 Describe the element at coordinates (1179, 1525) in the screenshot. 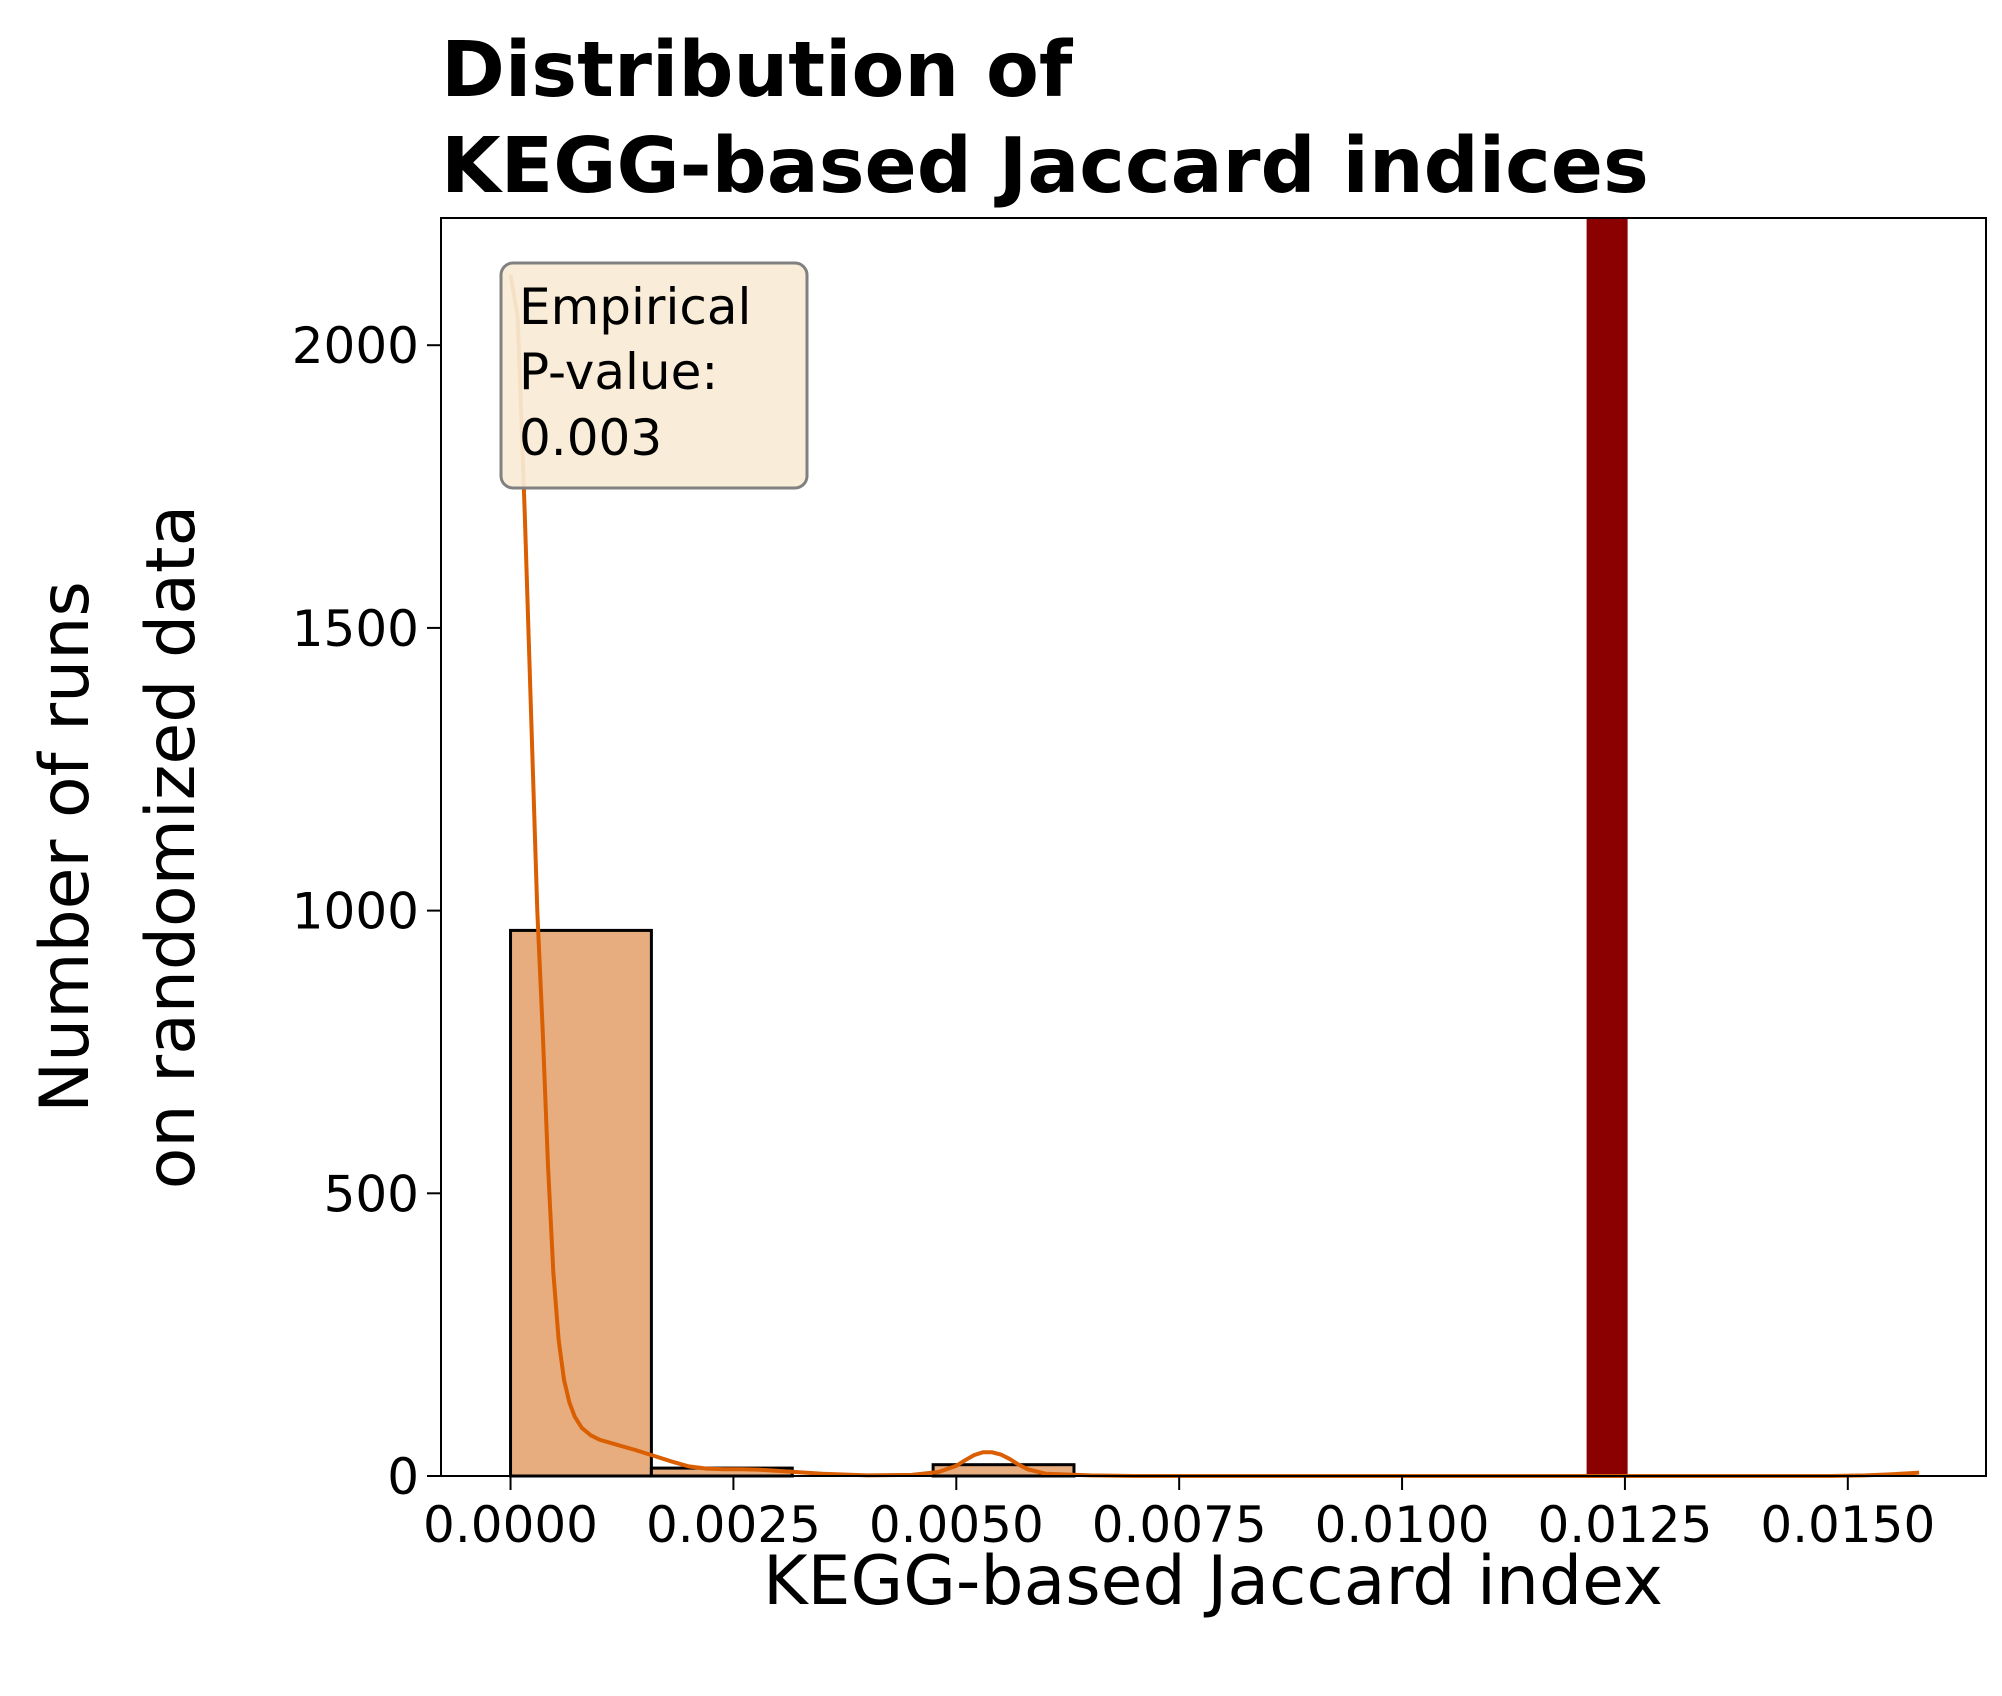

I see `x-tick-label: 0.0075` at that location.